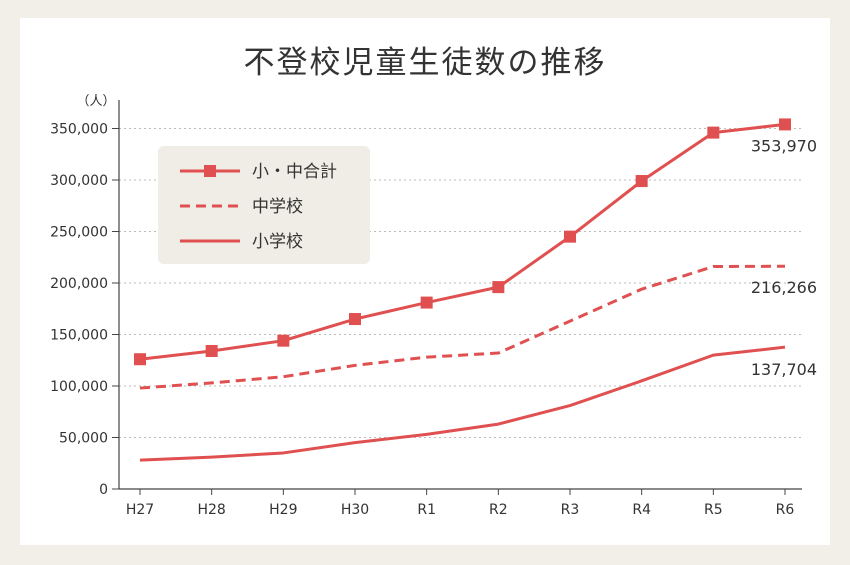  I want to click on y-tick-label: 350,000, so click(79, 130).